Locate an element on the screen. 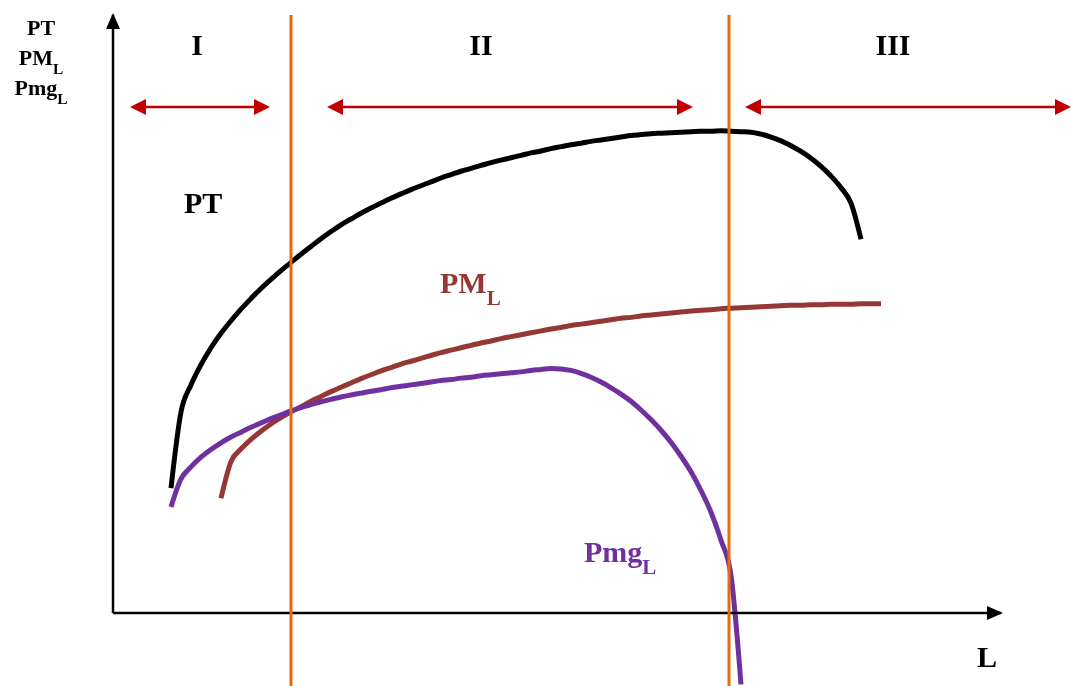 This screenshot has height=686, width=1071. text: PT is located at coordinates (203, 202).